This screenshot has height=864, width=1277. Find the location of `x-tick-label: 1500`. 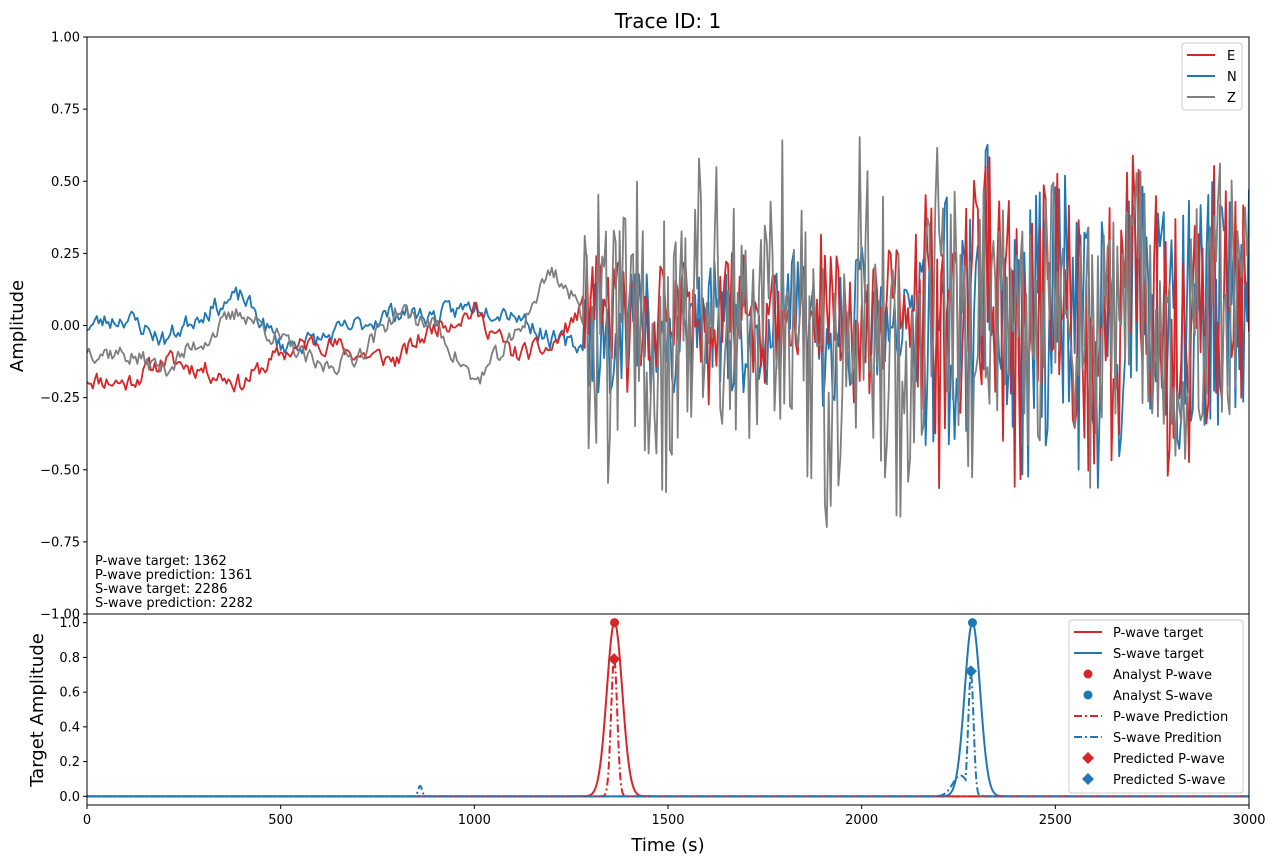

x-tick-label: 1500 is located at coordinates (667, 820).